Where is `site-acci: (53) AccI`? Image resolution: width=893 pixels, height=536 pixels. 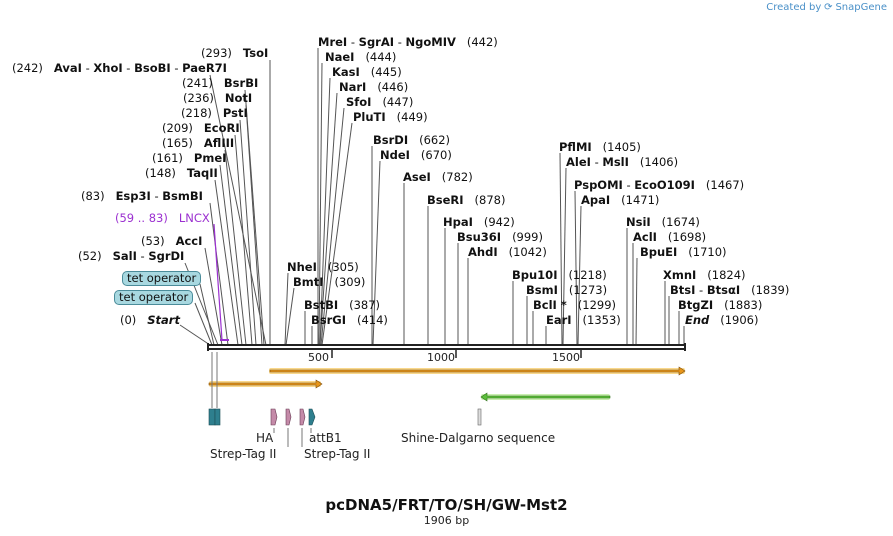 site-acci: (53) AccI is located at coordinates (172, 241).